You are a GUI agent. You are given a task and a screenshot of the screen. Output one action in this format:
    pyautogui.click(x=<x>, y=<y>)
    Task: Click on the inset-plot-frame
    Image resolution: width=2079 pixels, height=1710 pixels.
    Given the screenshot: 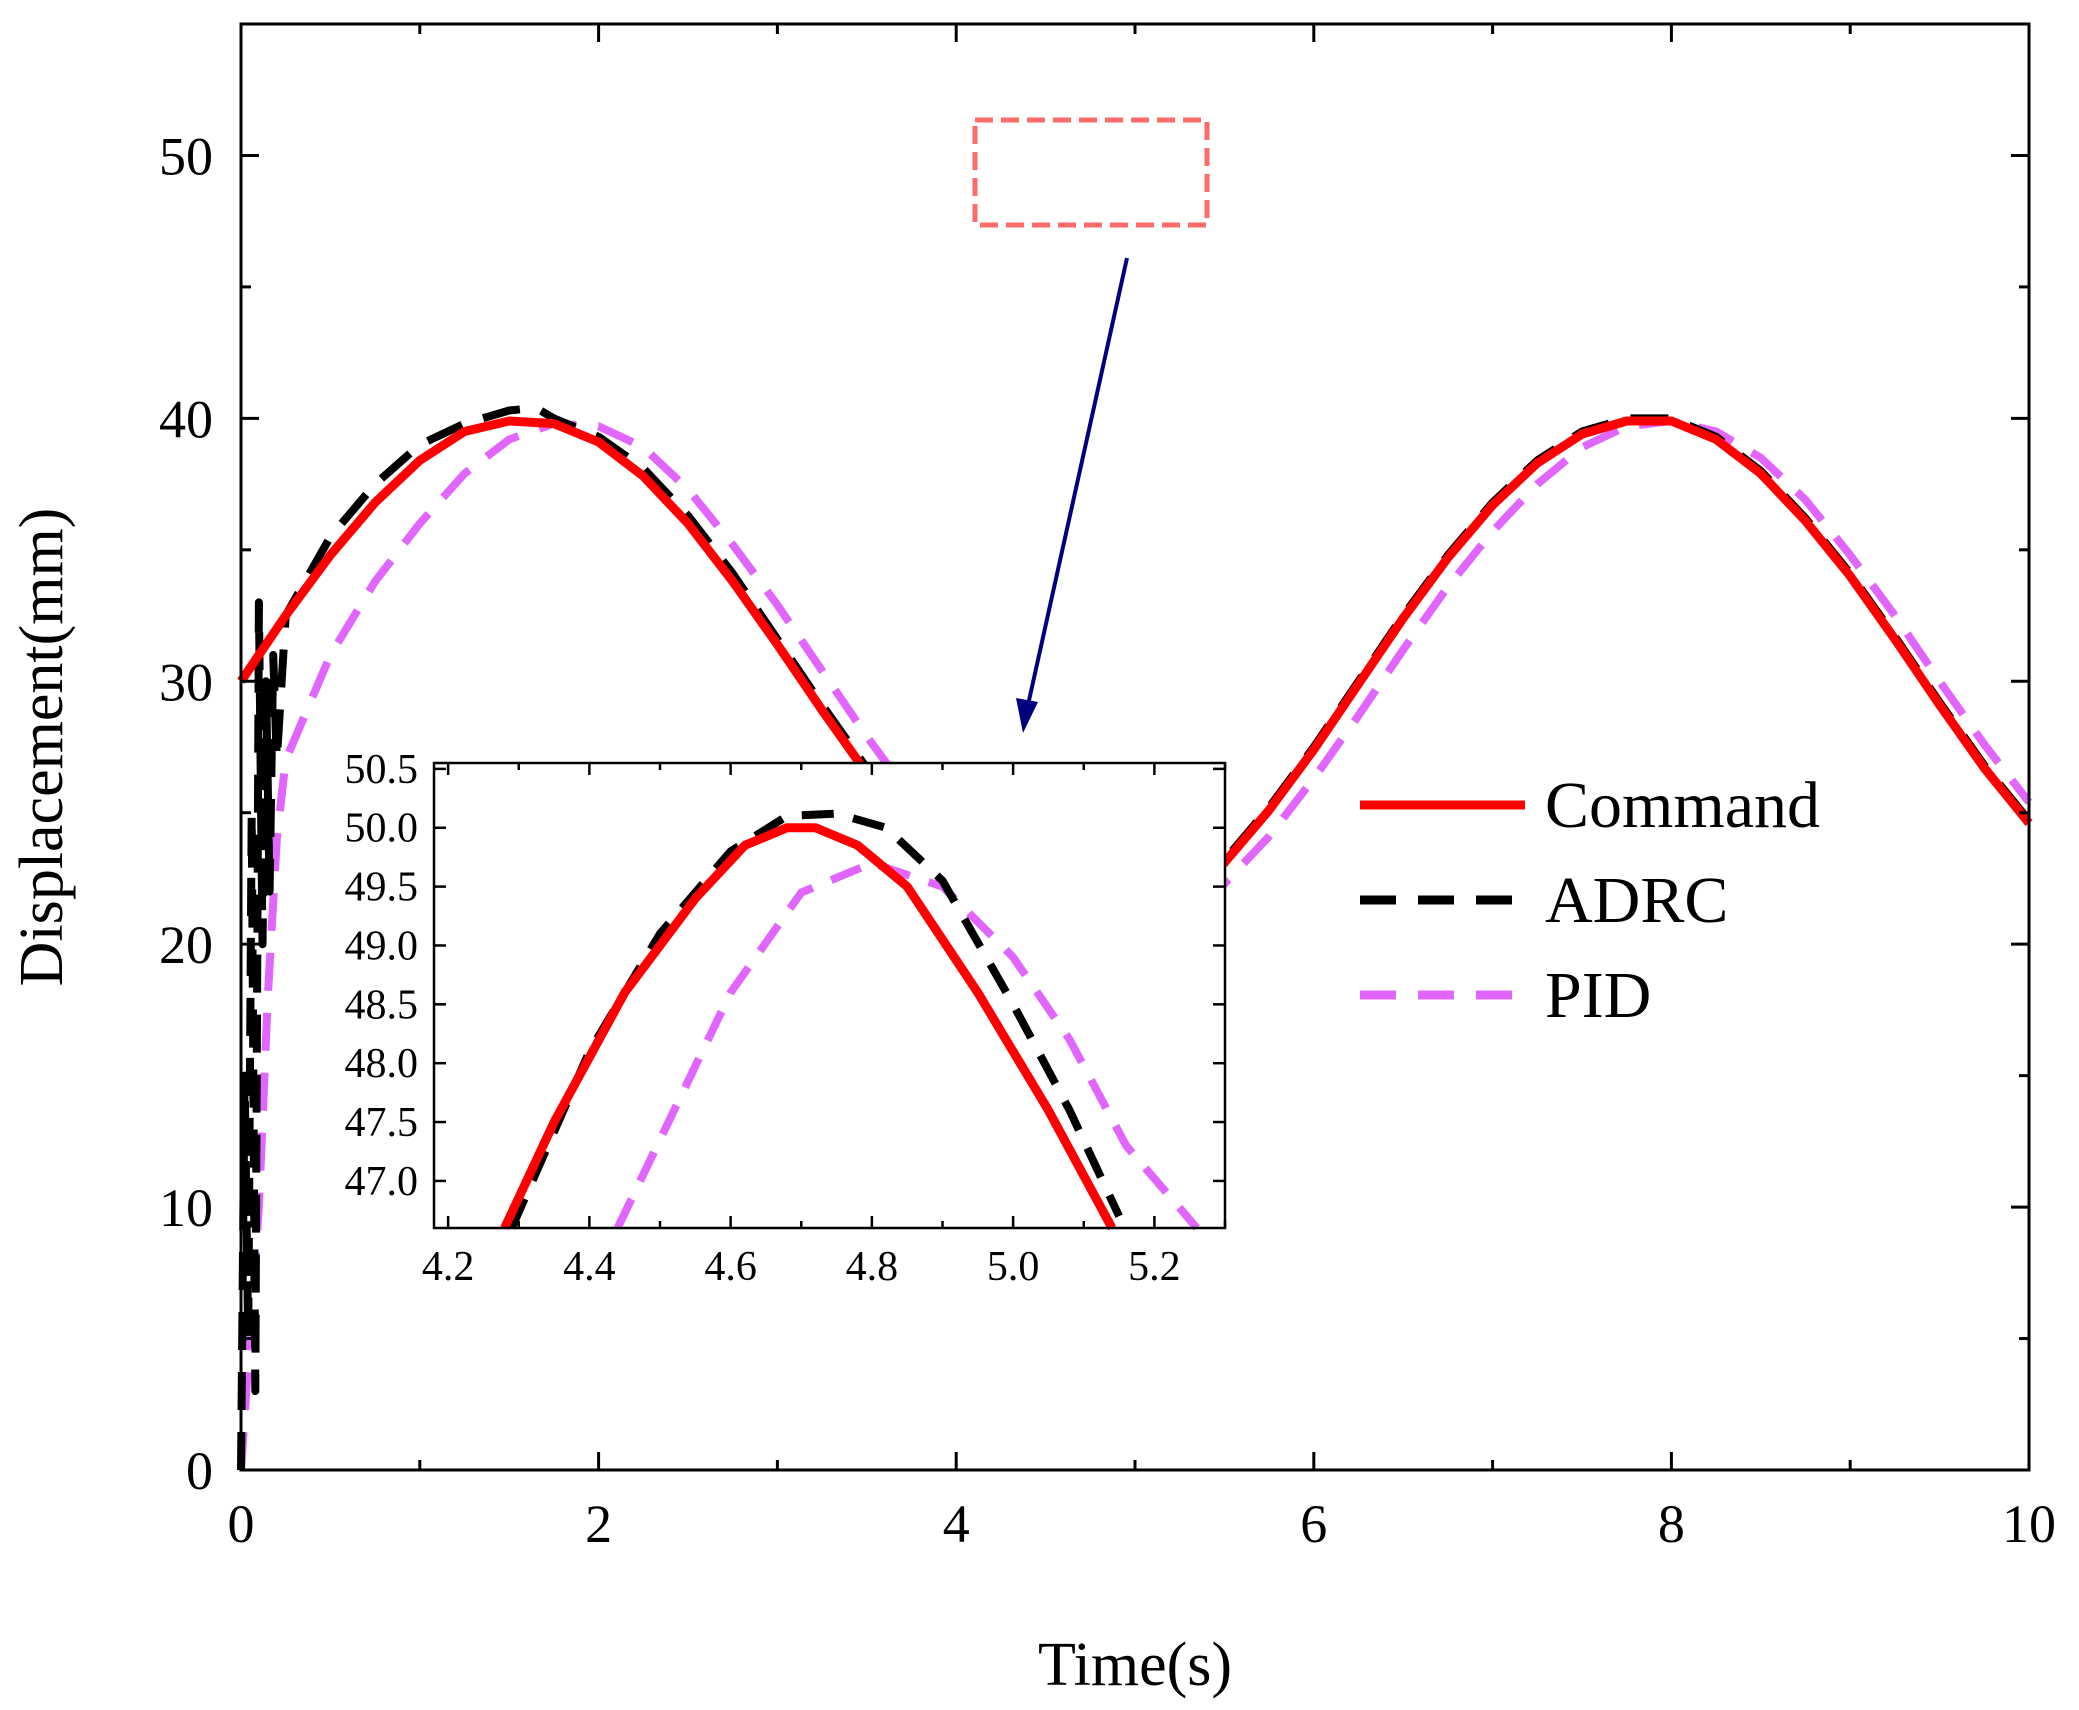 What is the action you would take?
    pyautogui.click(x=829, y=995)
    